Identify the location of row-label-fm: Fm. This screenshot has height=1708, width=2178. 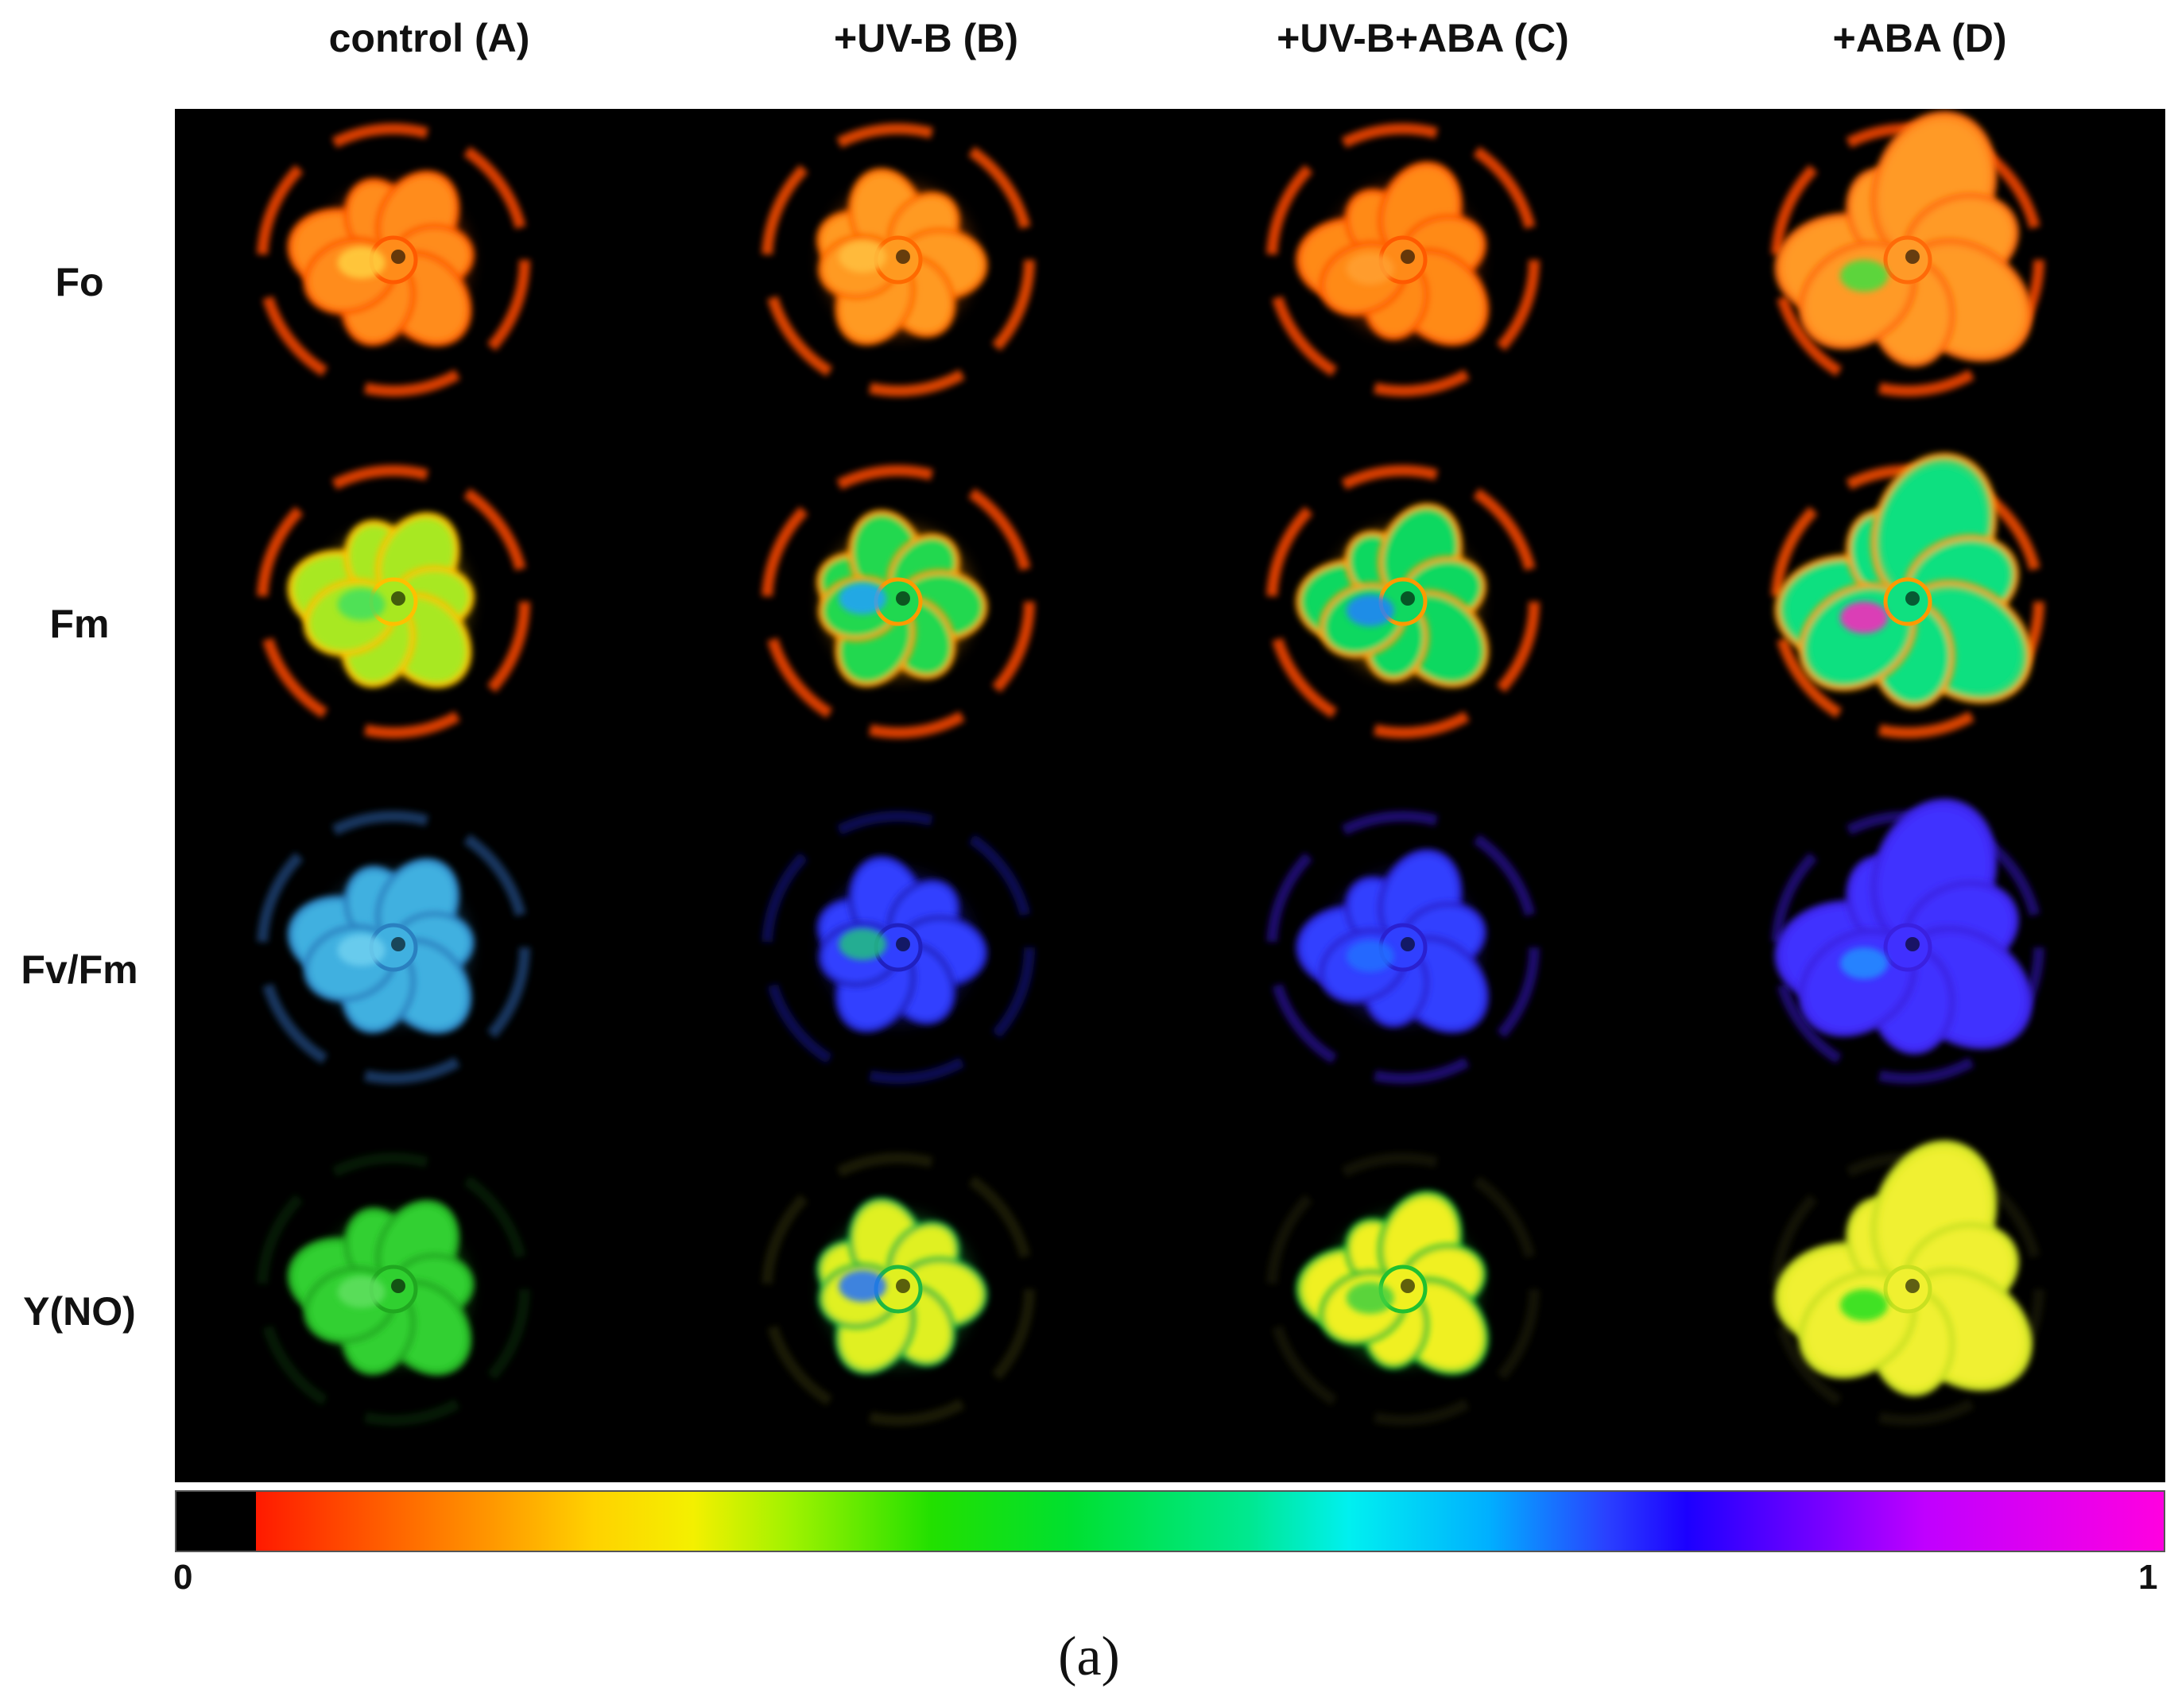
(79, 624).